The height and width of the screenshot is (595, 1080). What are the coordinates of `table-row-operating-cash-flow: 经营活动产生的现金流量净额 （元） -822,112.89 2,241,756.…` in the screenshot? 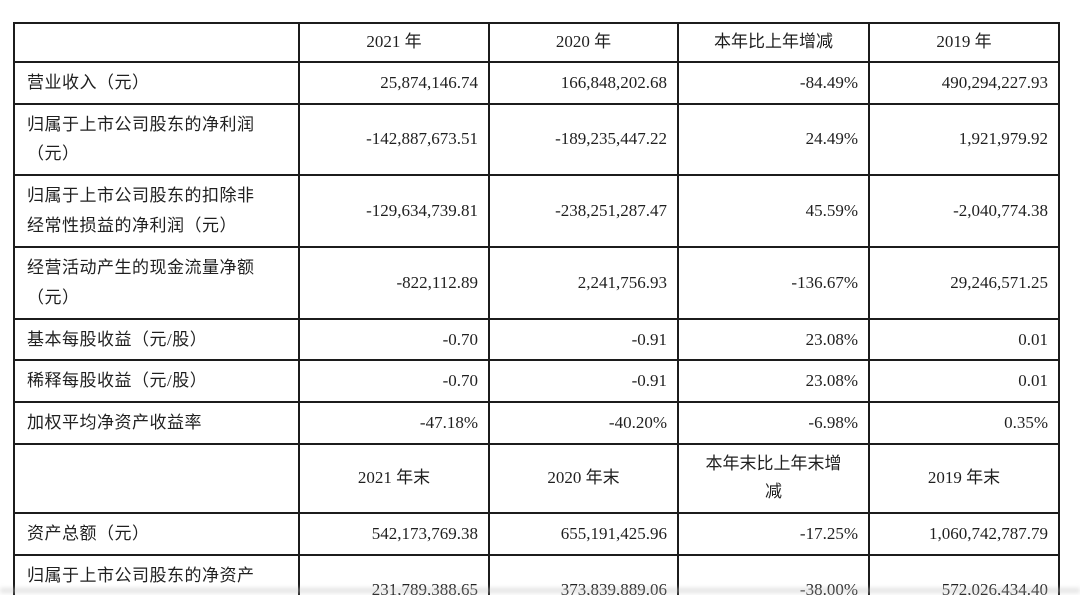 It's located at (536, 282).